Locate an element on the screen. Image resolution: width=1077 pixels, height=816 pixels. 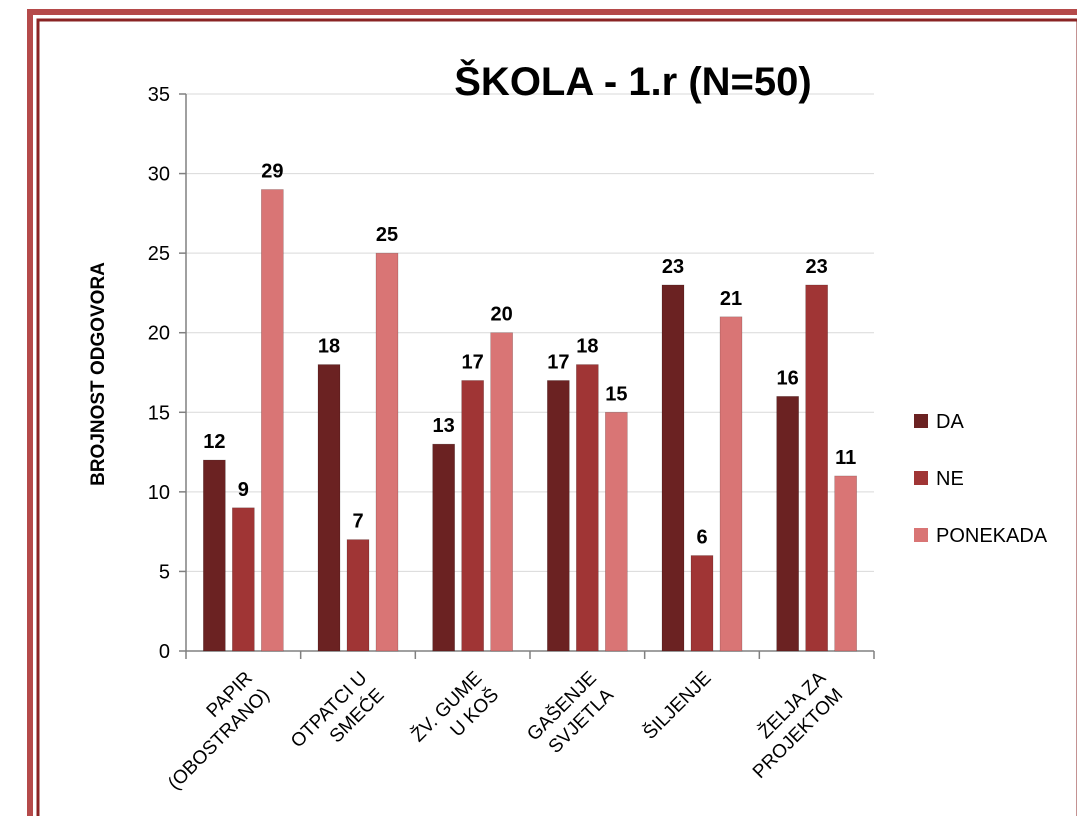
data-label: 21 is located at coordinates (731, 299).